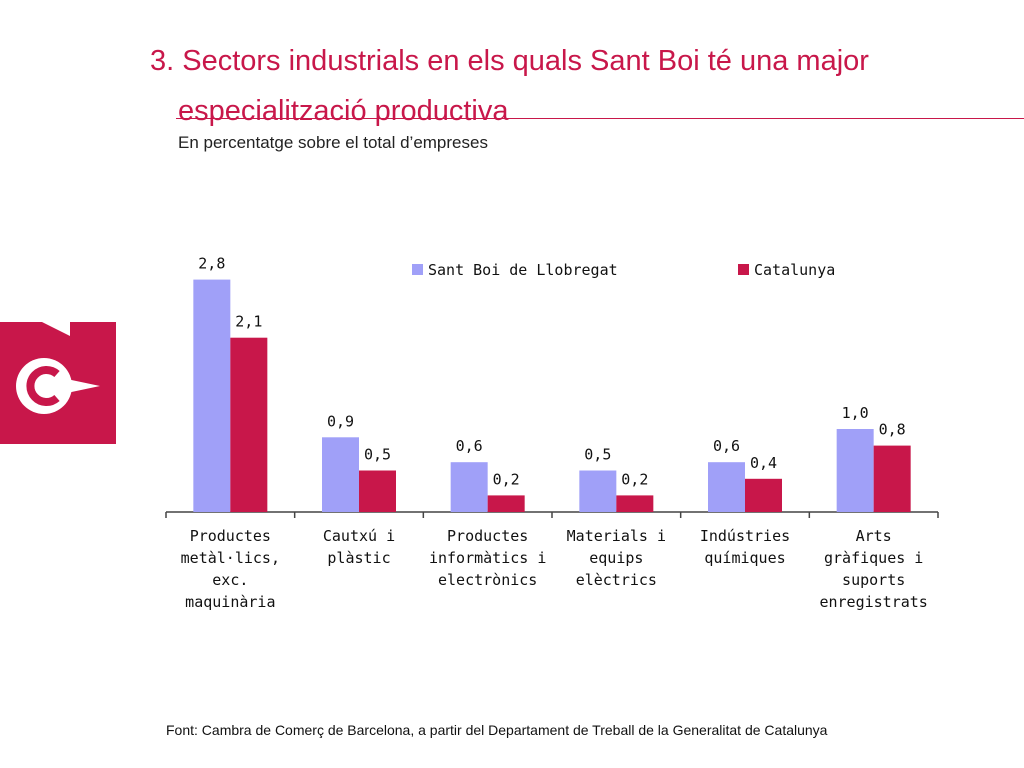 The image size is (1024, 768). I want to click on cambra-logo-icon, so click(58, 383).